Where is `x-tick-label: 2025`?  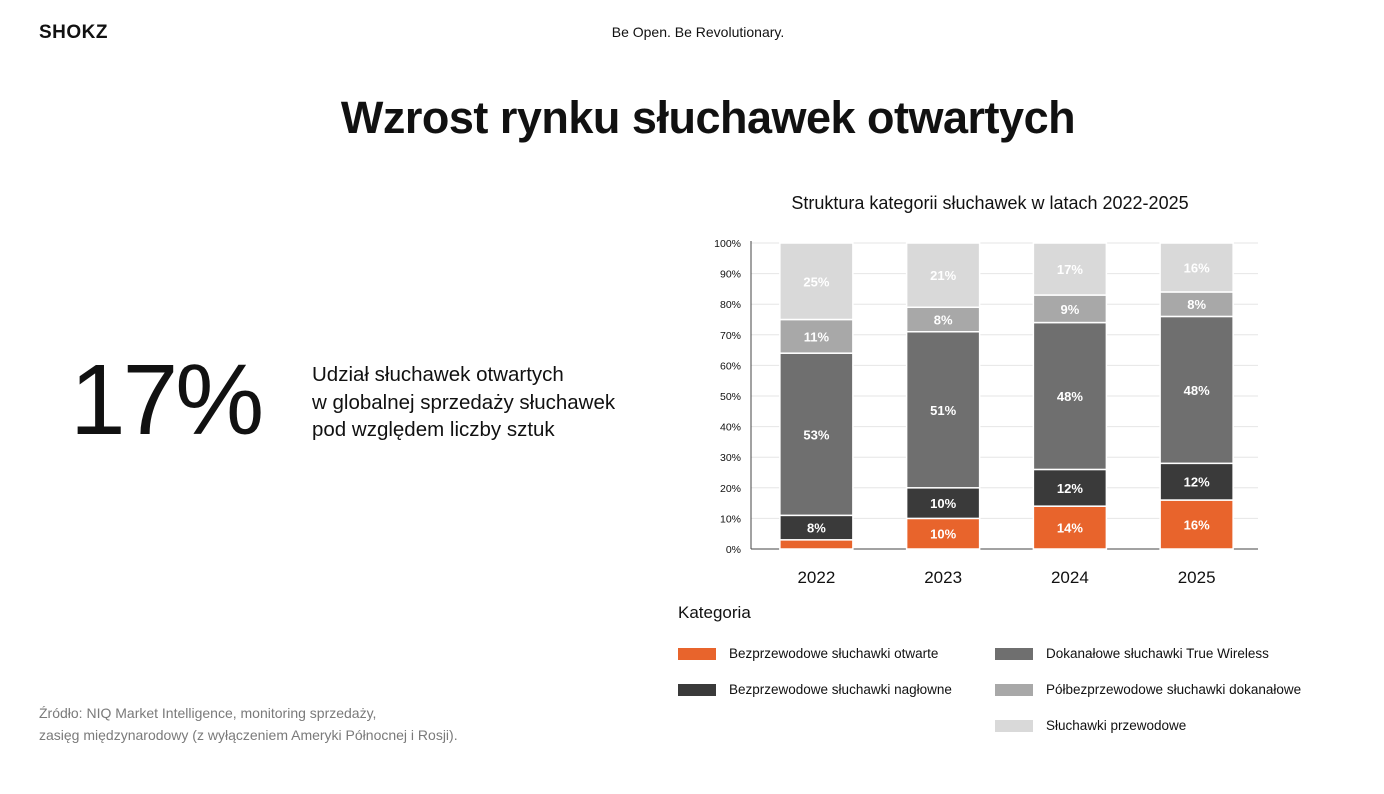
x-tick-label: 2025 is located at coordinates (1197, 577).